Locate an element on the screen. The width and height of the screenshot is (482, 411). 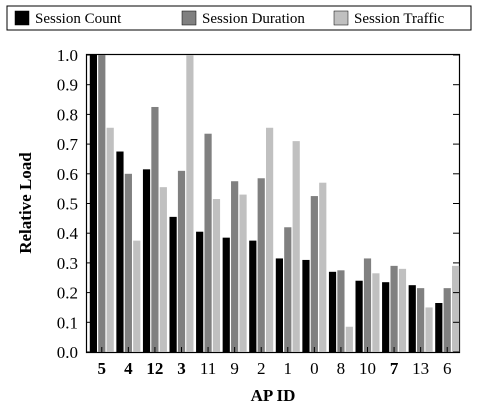
x-tick-label-ap-1: 1 is located at coordinates (288, 368).